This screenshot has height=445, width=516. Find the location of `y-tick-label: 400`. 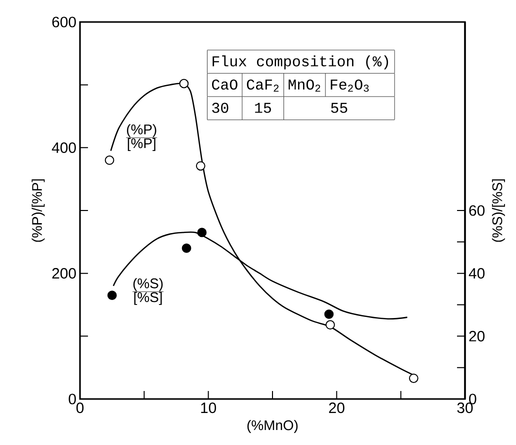

y-tick-label: 400 is located at coordinates (64, 147).